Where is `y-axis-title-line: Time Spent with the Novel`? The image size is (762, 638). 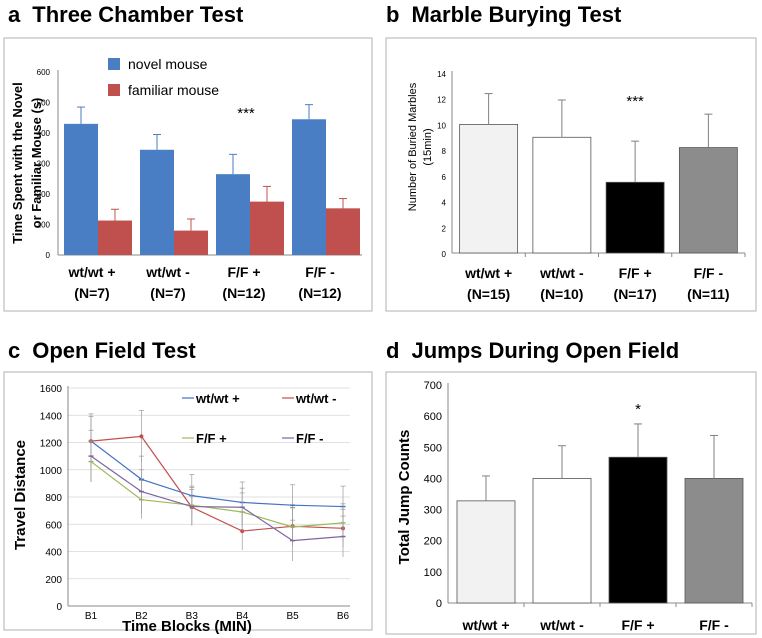
y-axis-title-line: Time Spent with the Novel is located at coordinates (17, 163).